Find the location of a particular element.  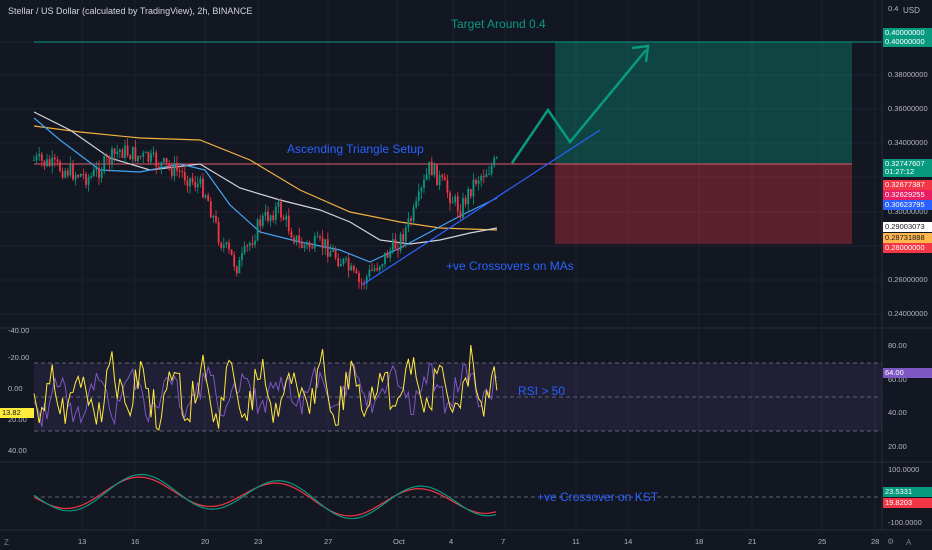

time-tick: 14 is located at coordinates (628, 541).